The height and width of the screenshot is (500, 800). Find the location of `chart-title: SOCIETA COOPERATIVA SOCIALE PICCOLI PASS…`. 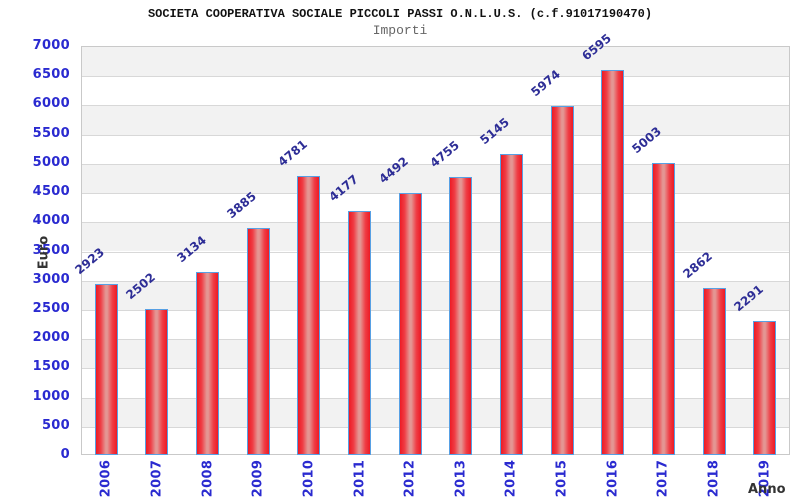

chart-title: SOCIETA COOPERATIVA SOCIALE PICCOLI PASS… is located at coordinates (400, 14).